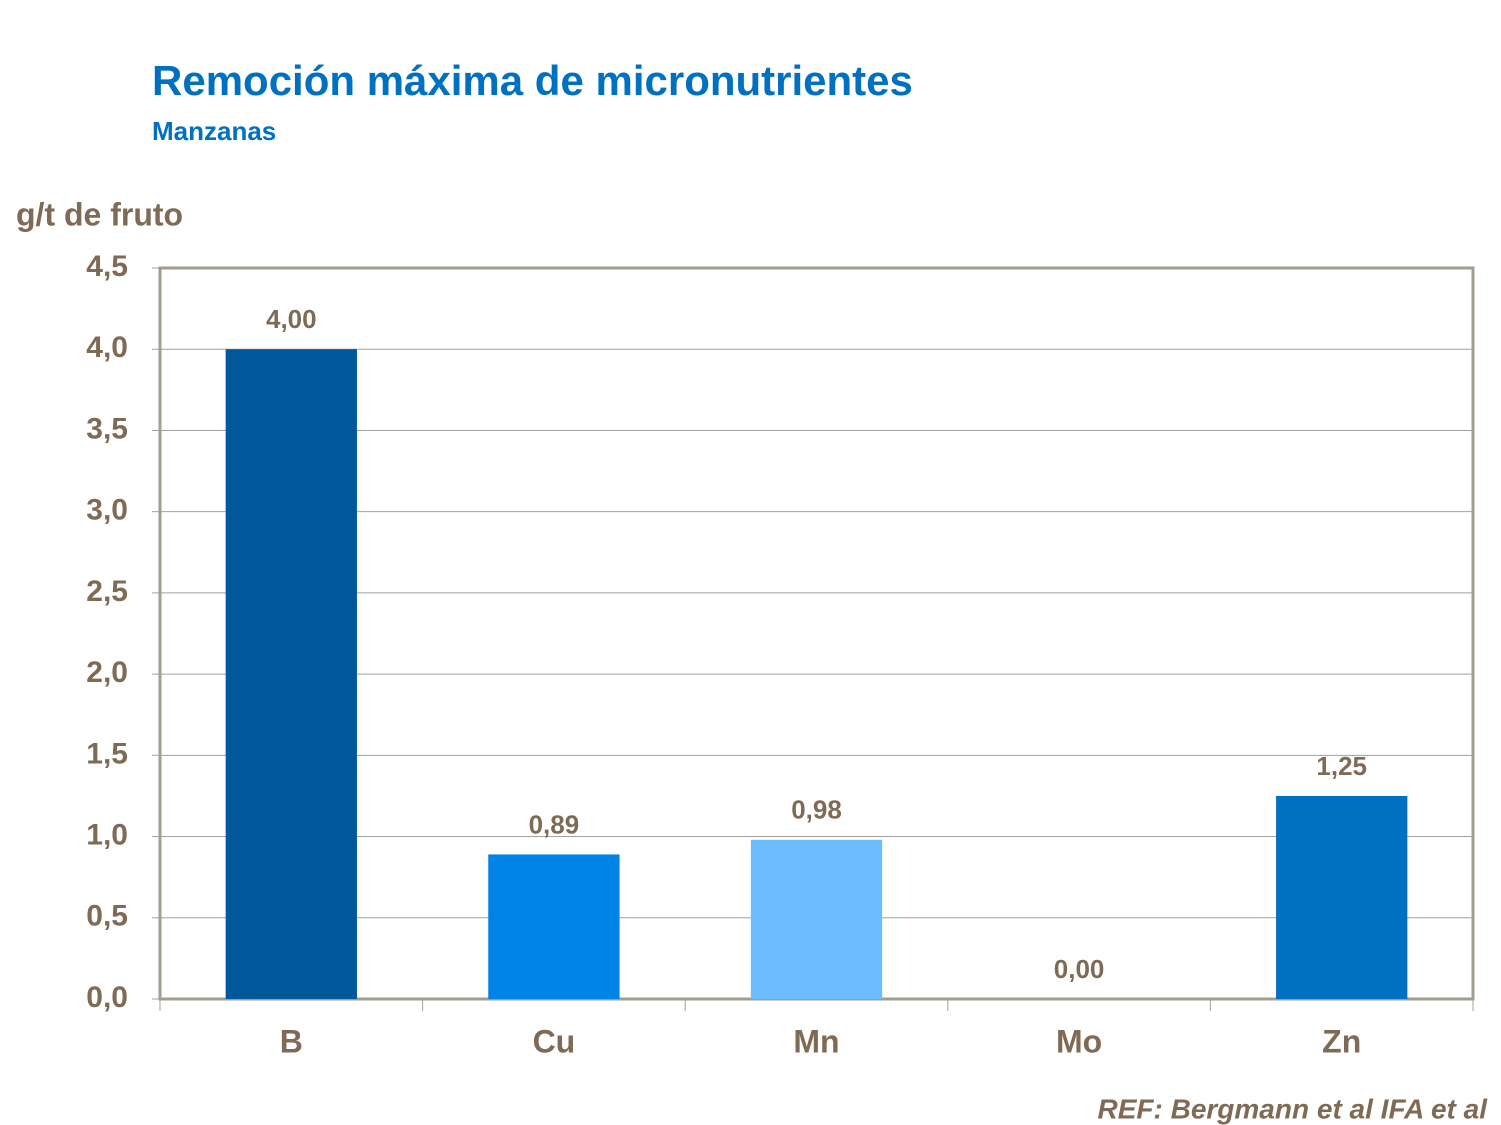 The height and width of the screenshot is (1125, 1501). I want to click on value-label: 4,00, so click(291, 319).